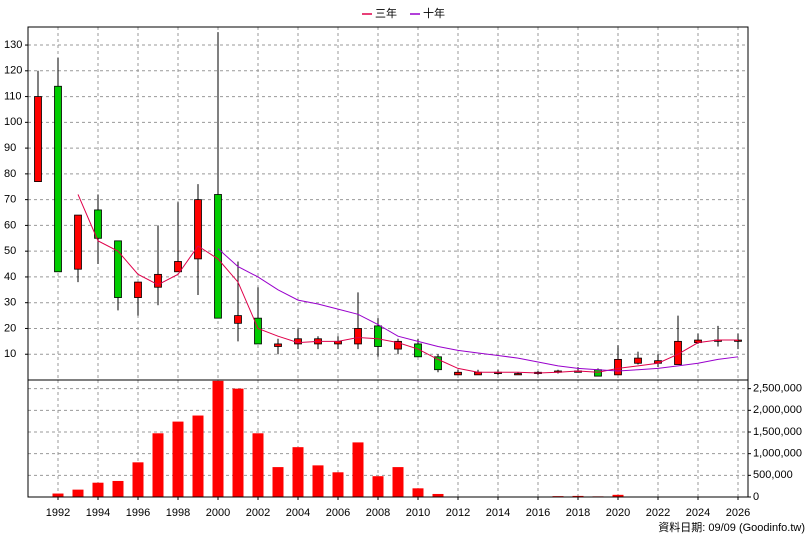 The image size is (808, 540). What do you see at coordinates (10, 251) in the screenshot?
I see `y-tick-label: 50` at bounding box center [10, 251].